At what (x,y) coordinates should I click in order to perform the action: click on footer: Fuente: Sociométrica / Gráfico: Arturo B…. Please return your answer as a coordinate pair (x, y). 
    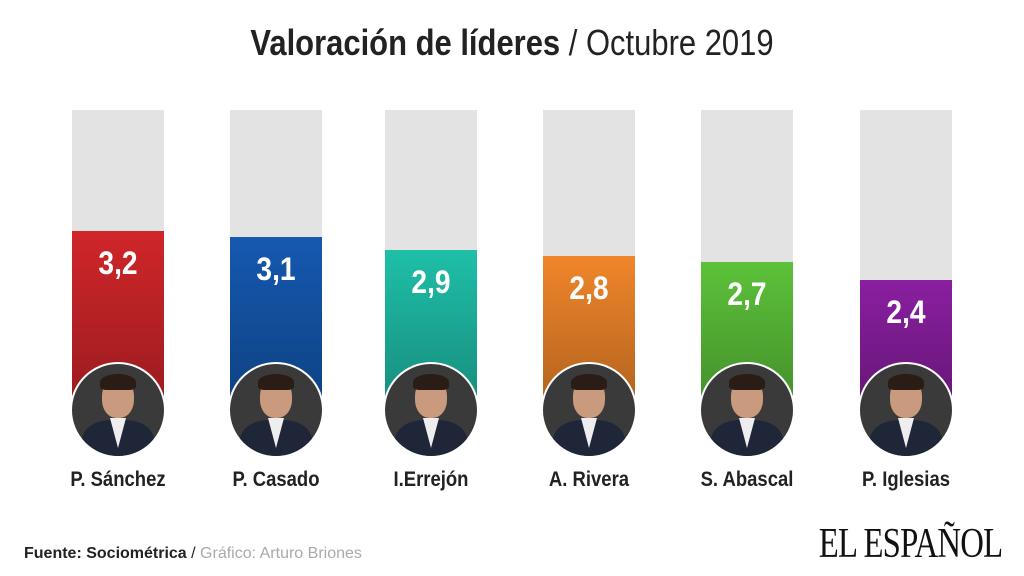
    Looking at the image, I should click on (193, 554).